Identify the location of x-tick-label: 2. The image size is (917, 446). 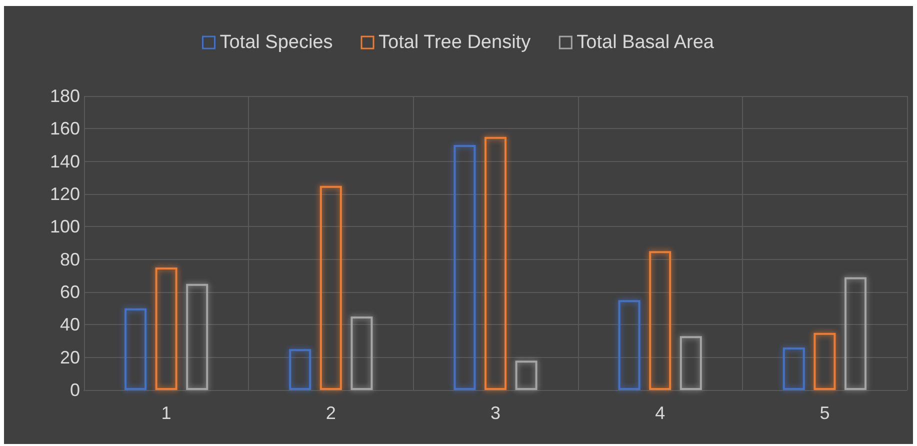
(331, 413).